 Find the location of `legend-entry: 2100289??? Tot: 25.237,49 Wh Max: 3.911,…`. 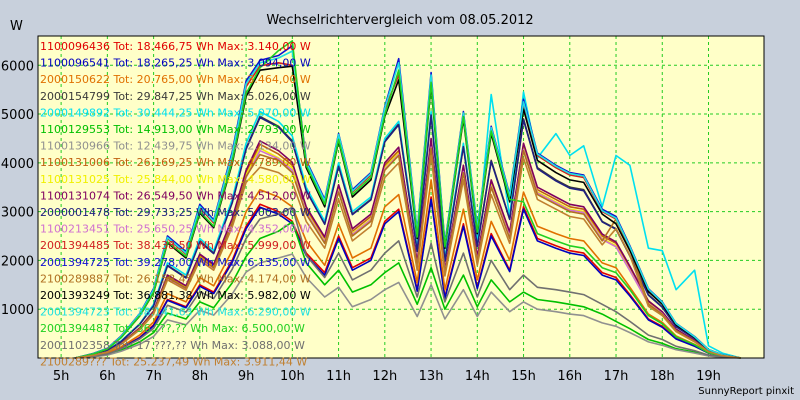

legend-entry: 2100289??? Tot: 25.237,49 Wh Max: 3.911,… is located at coordinates (173, 361).